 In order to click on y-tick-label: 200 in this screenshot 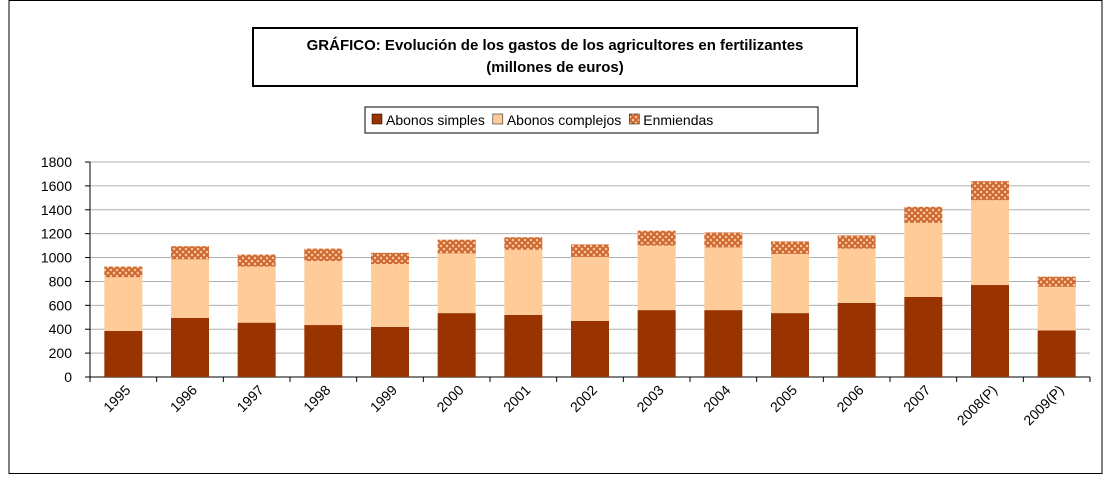, I will do `click(61, 353)`.